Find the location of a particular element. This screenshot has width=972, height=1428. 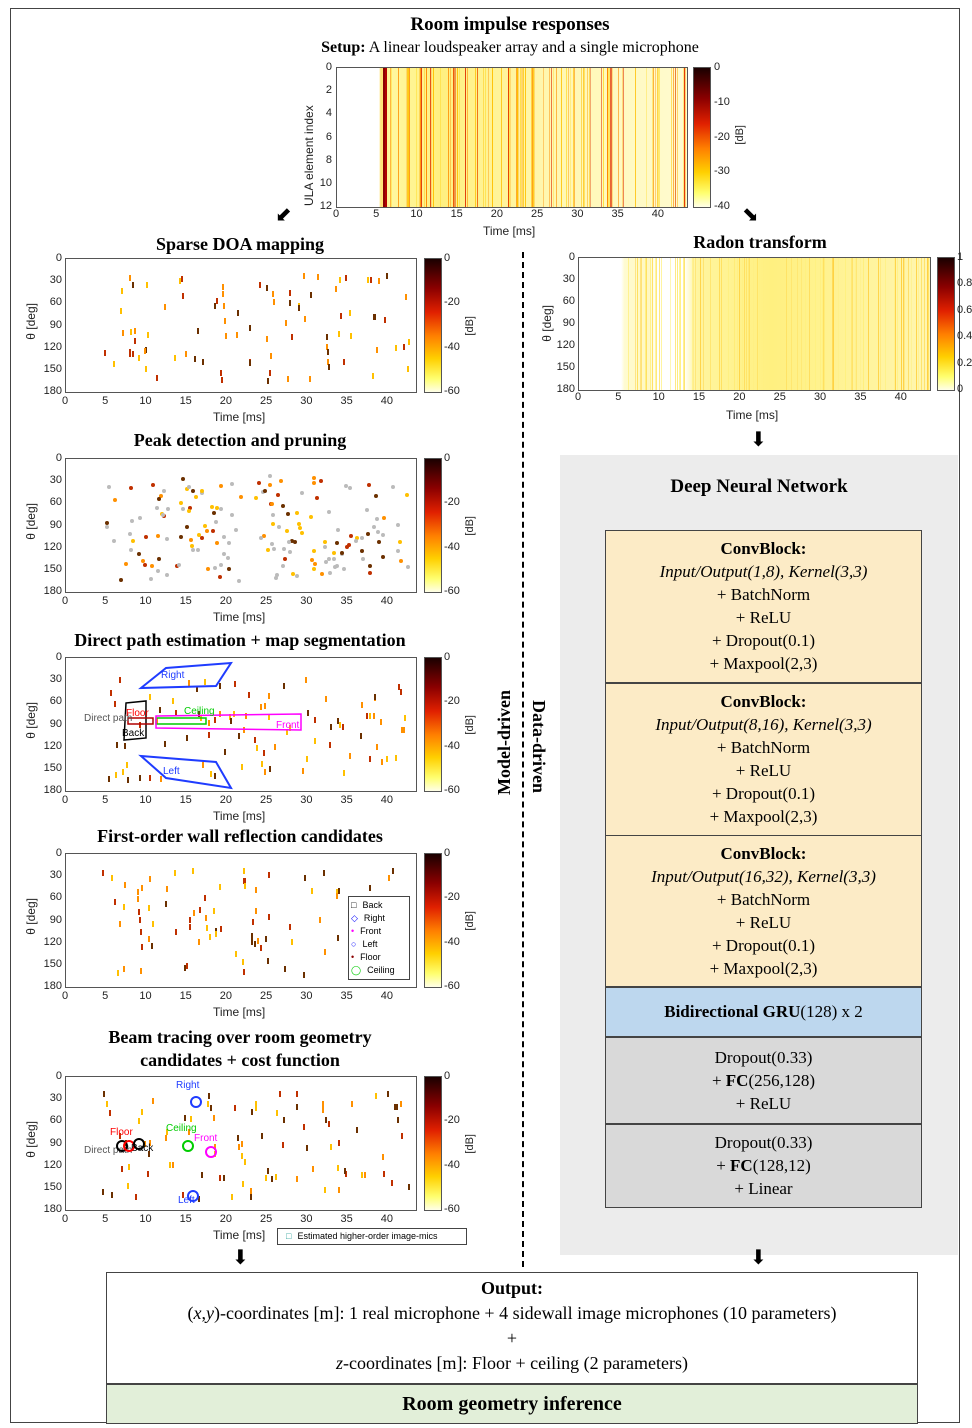

segment-label-back: Back is located at coordinates (133, 733).